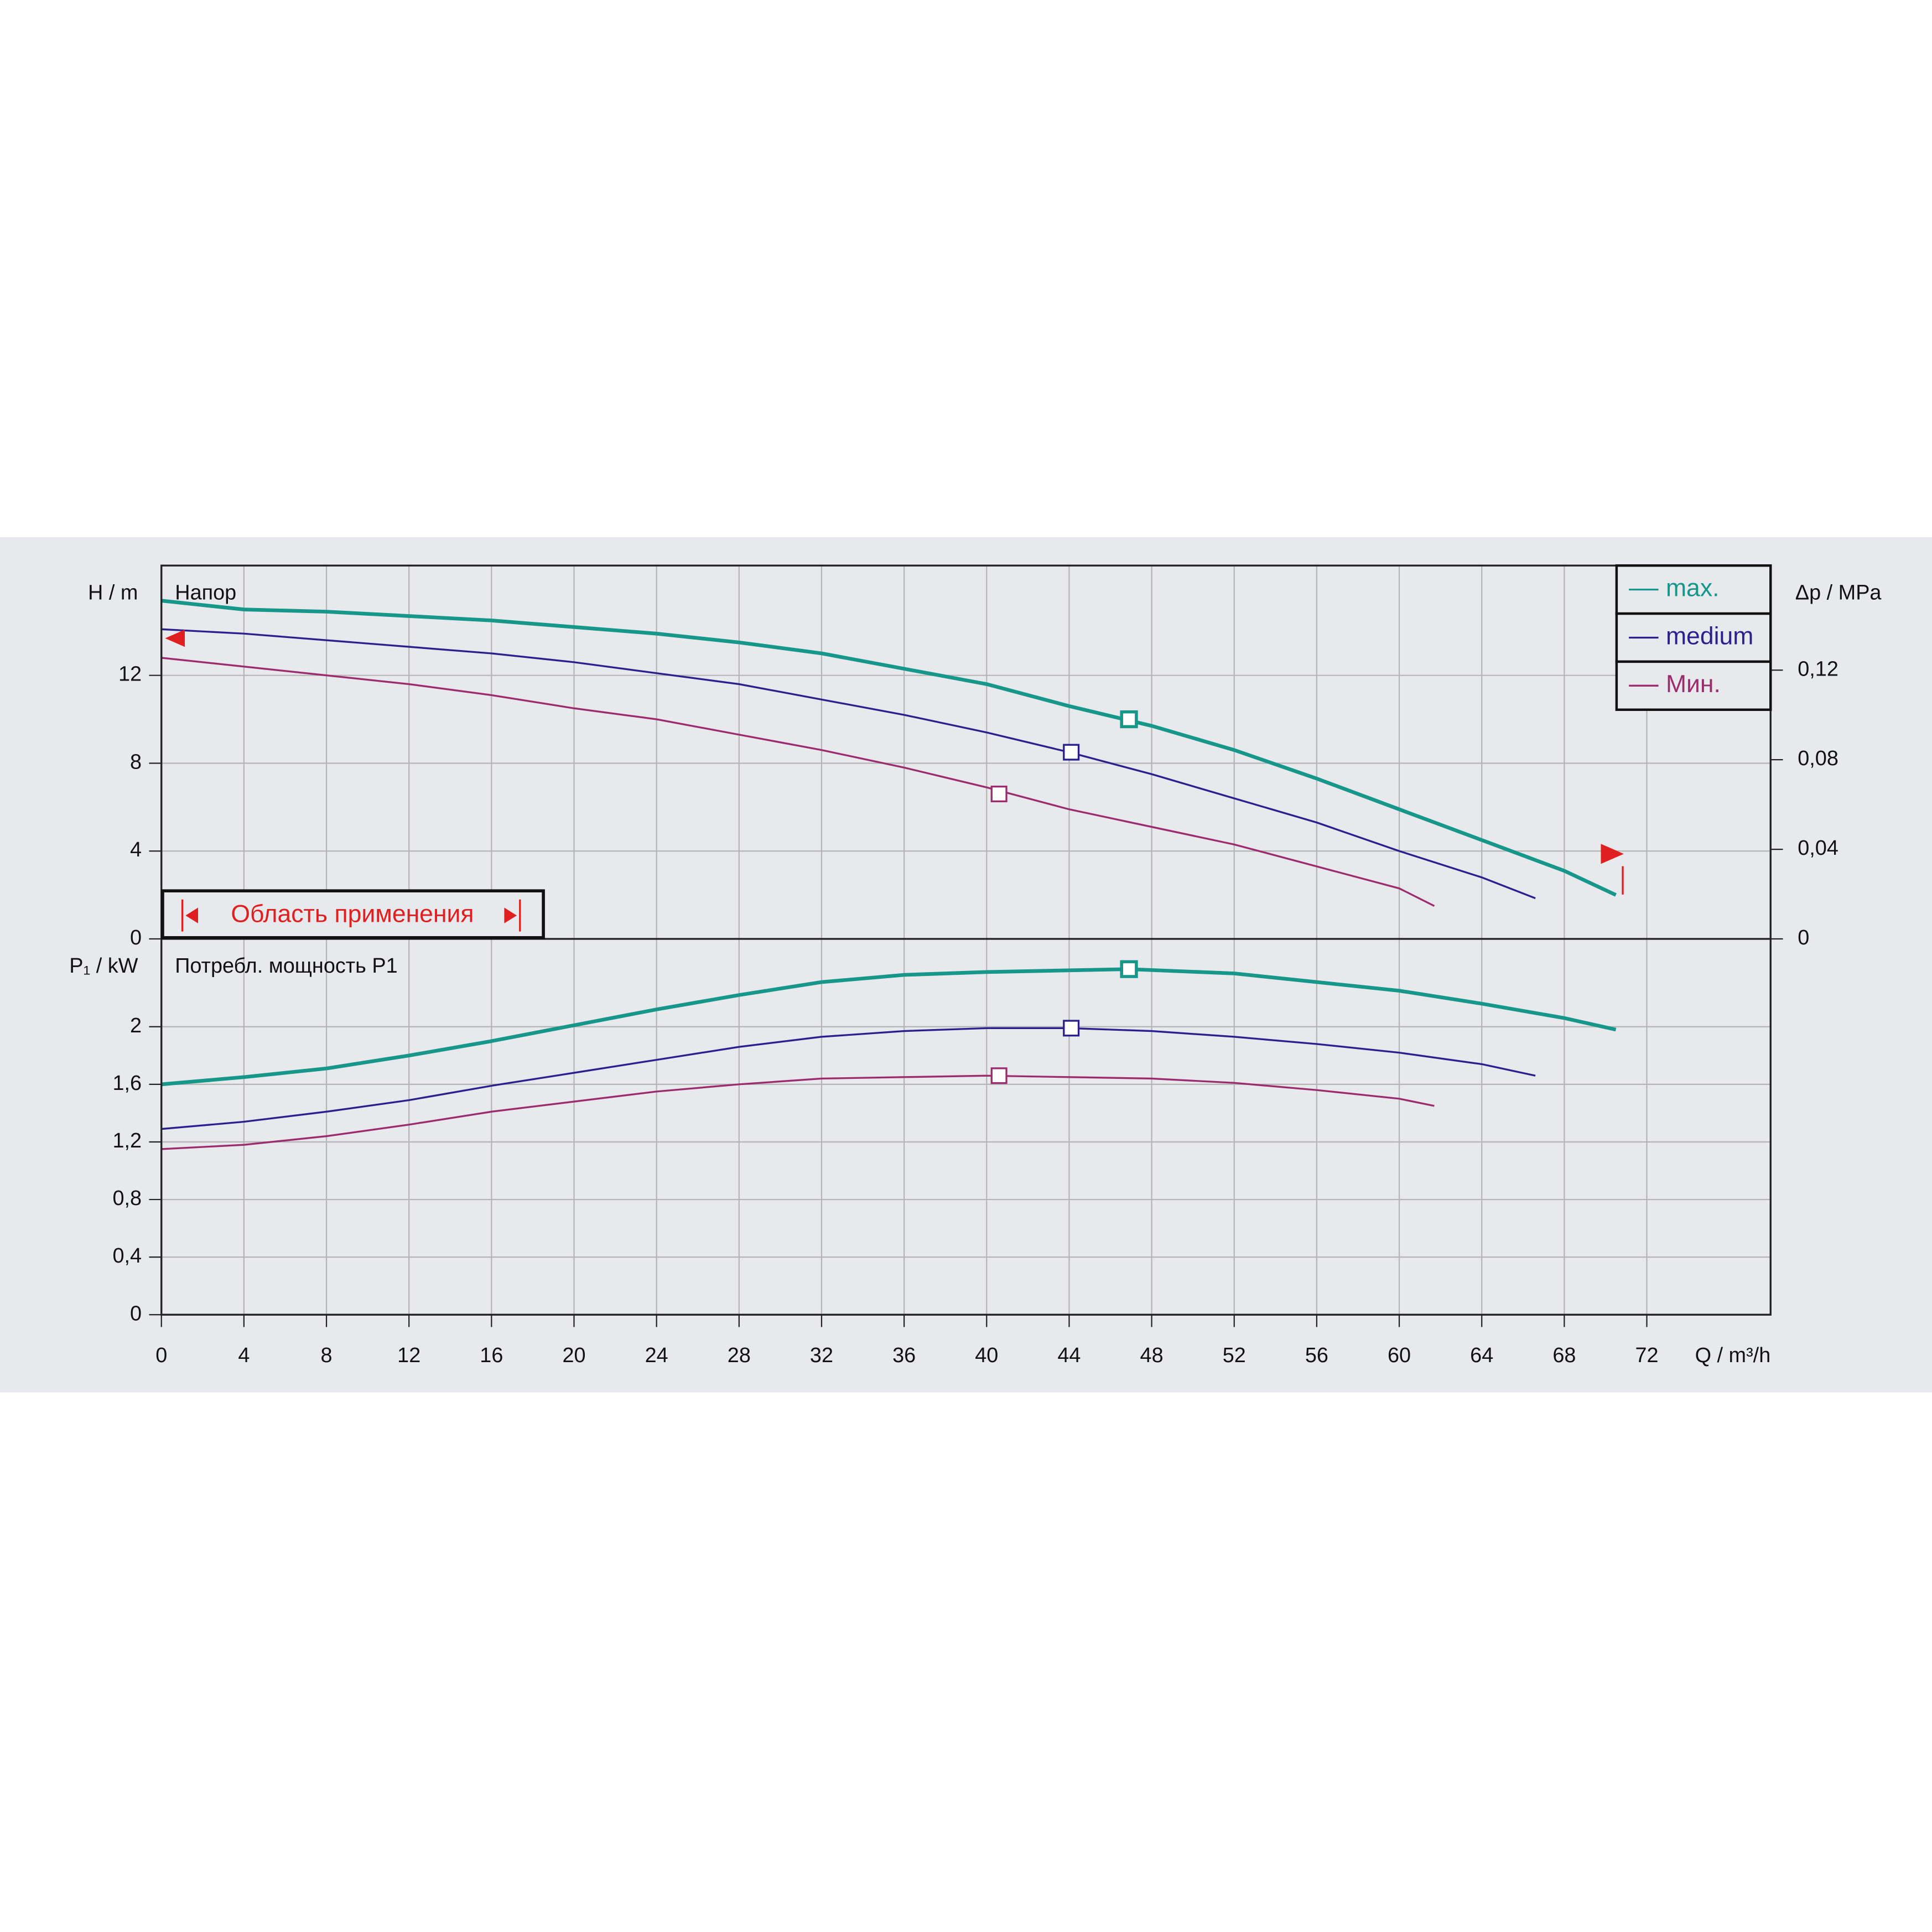 Image resolution: width=1932 pixels, height=1932 pixels. What do you see at coordinates (1709, 636) in the screenshot?
I see `legend-label: medium` at bounding box center [1709, 636].